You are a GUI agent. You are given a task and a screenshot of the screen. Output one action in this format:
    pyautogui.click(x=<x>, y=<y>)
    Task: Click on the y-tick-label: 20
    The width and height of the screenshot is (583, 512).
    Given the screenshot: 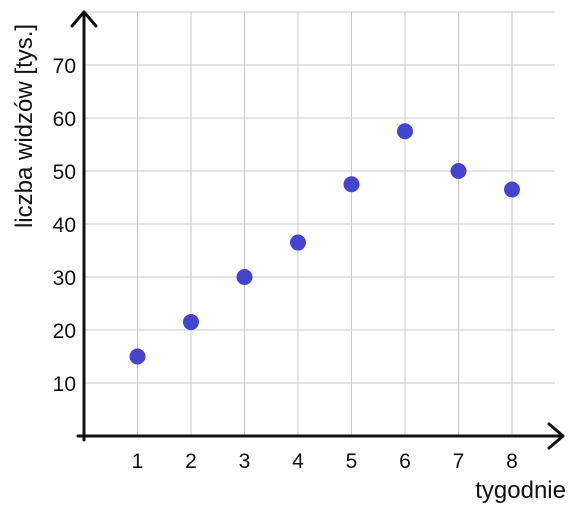 What is the action you would take?
    pyautogui.click(x=64, y=331)
    